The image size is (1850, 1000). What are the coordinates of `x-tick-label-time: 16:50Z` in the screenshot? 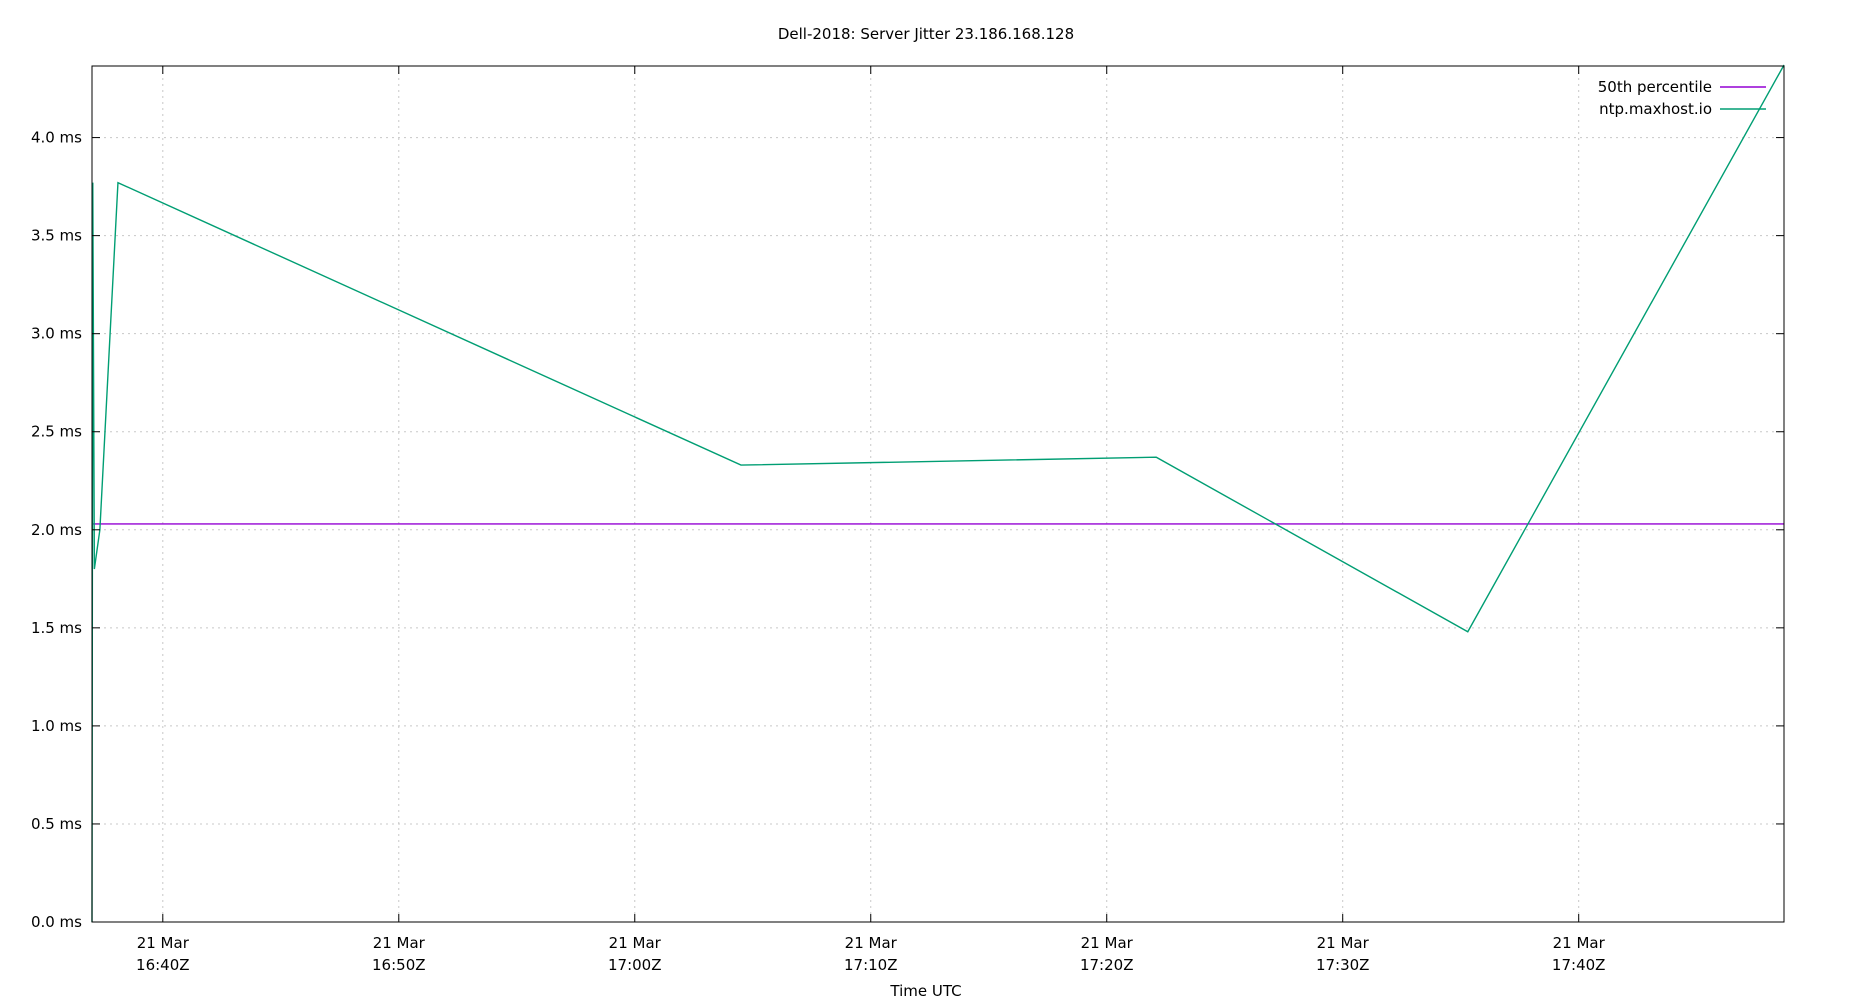 It's located at (399, 965).